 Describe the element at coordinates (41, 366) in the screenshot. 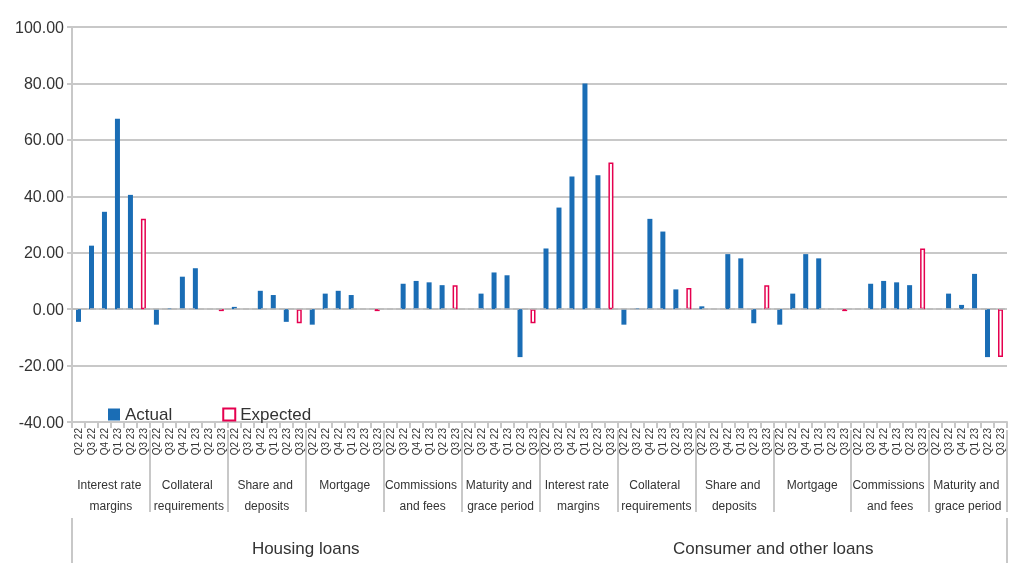

I see `y-tick-label: -20.00` at that location.